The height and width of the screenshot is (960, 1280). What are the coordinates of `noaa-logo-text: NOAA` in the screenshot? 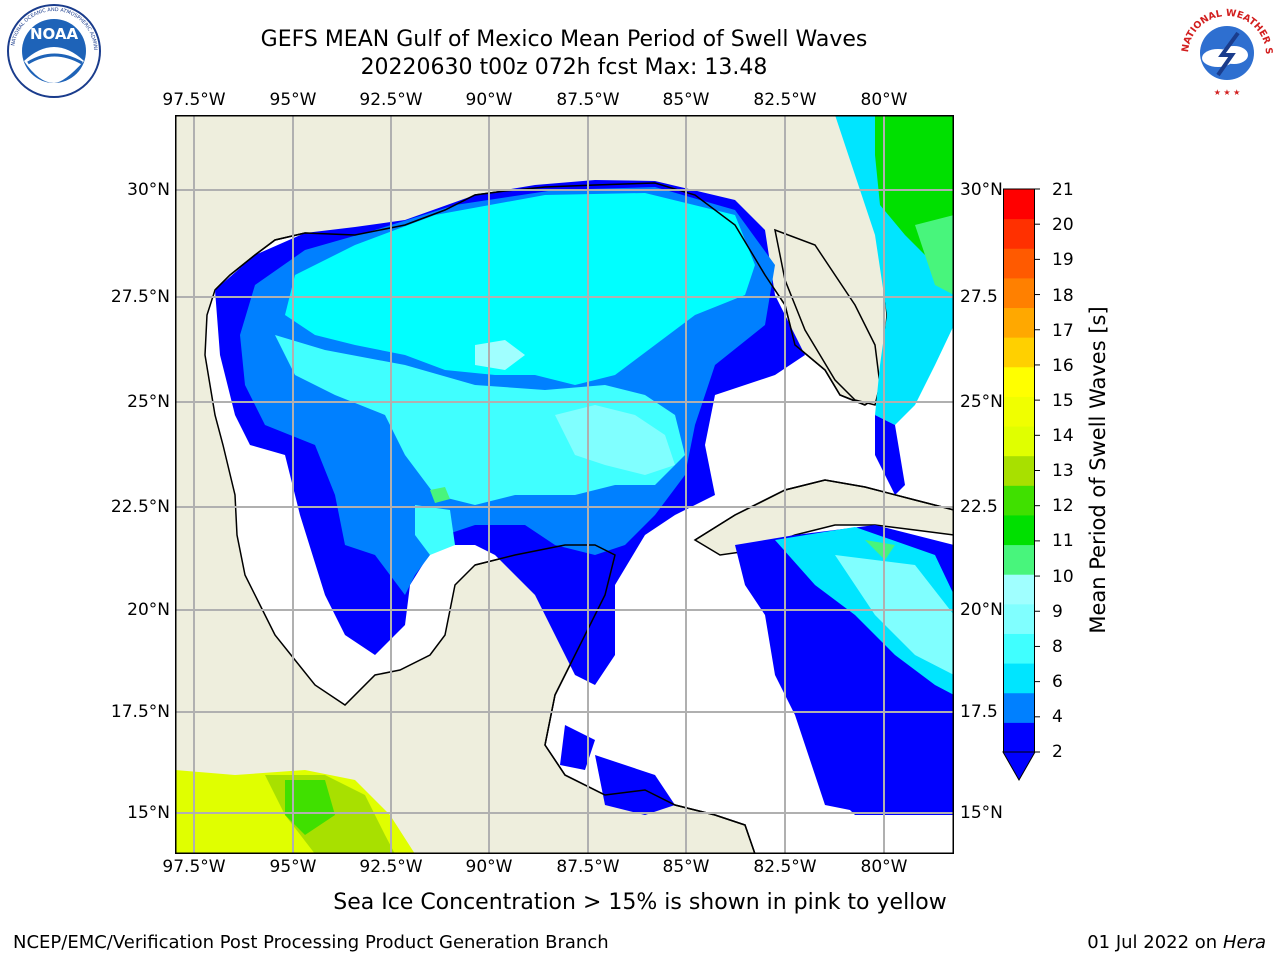 It's located at (54, 34).